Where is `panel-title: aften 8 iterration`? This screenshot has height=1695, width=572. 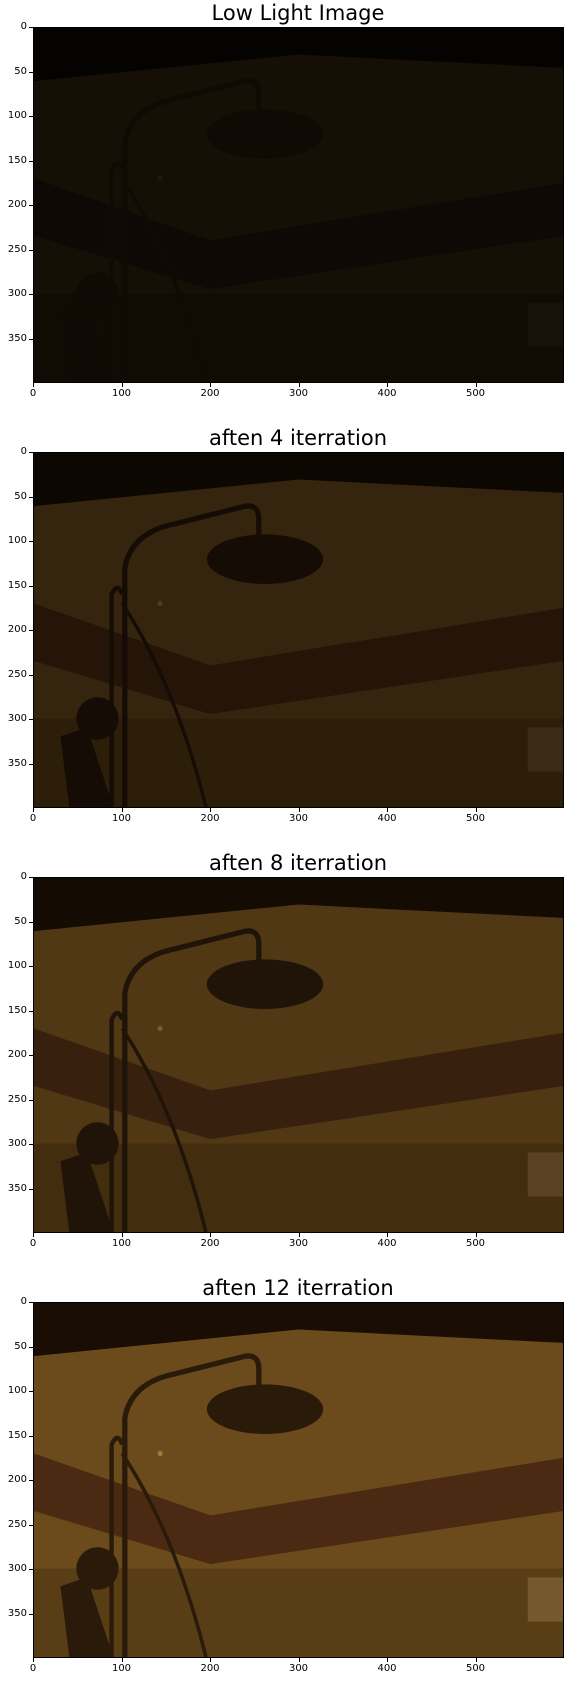 panel-title: aften 8 iterration is located at coordinates (298, 863).